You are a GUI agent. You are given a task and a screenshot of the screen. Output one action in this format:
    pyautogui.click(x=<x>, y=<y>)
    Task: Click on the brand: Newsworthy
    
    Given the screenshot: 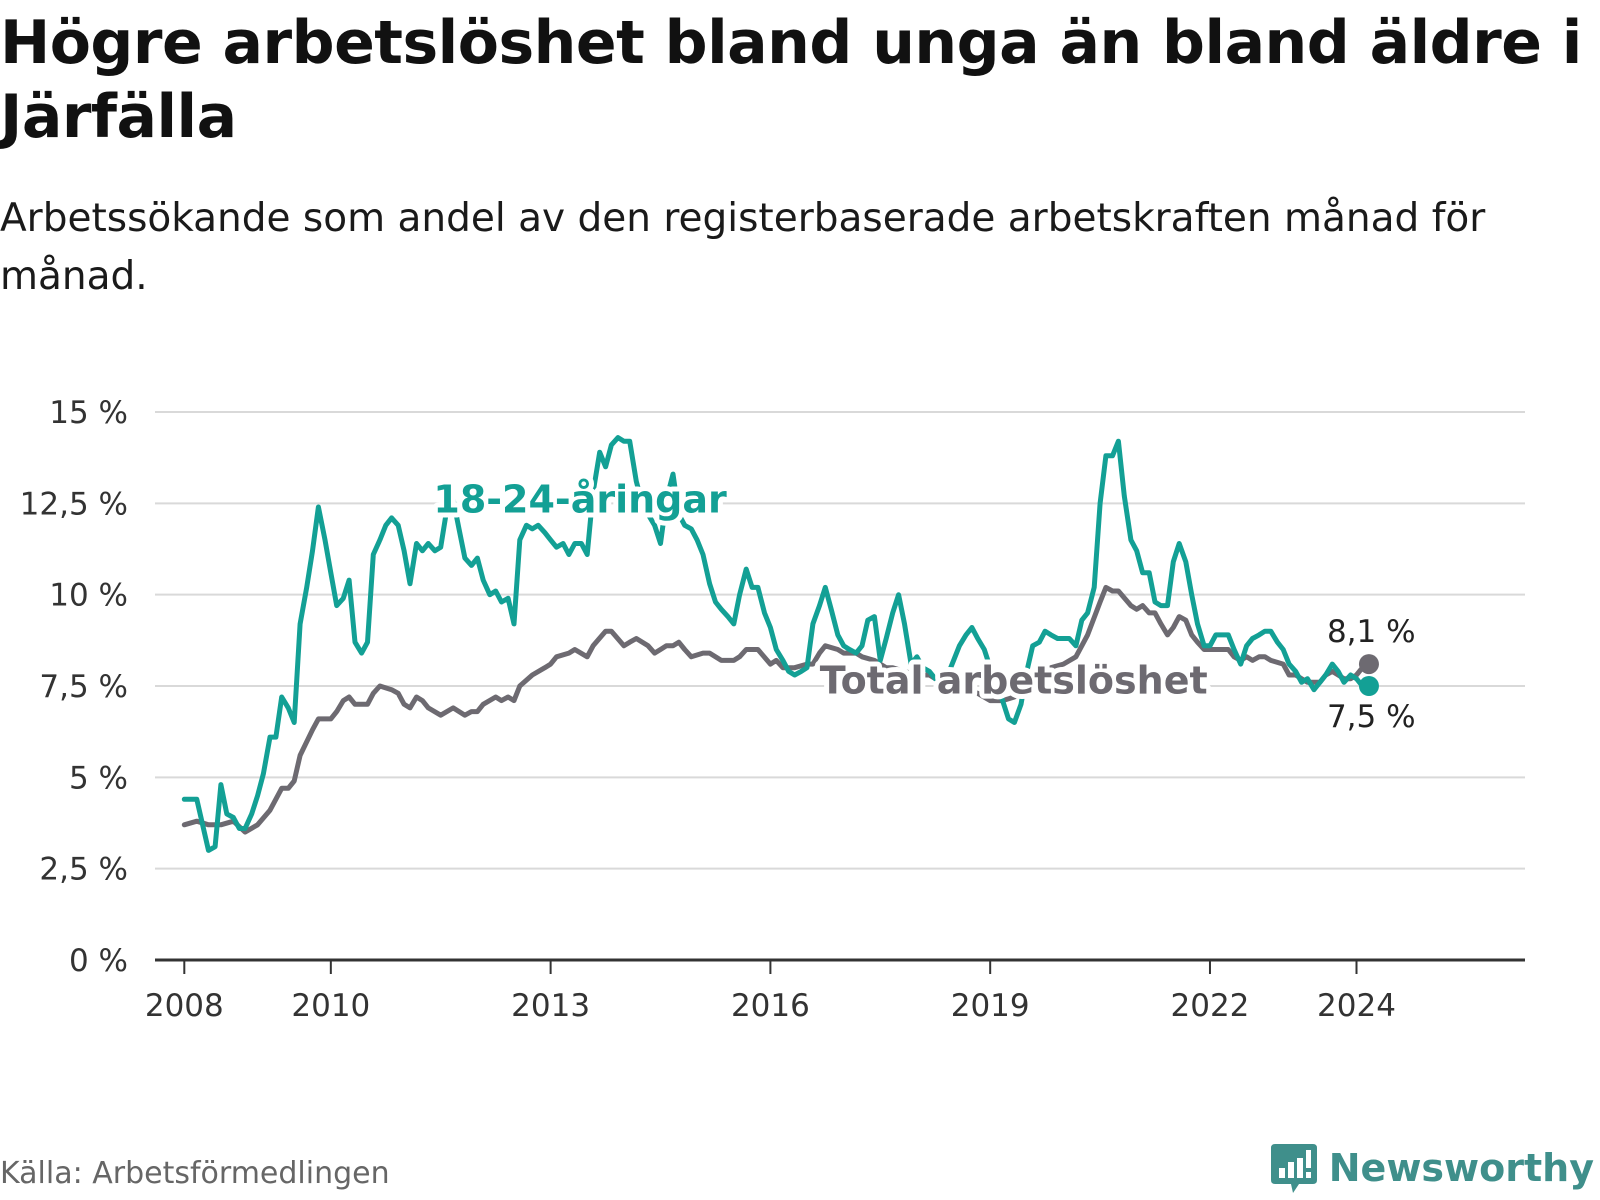 What is the action you would take?
    pyautogui.click(x=1431, y=1168)
    